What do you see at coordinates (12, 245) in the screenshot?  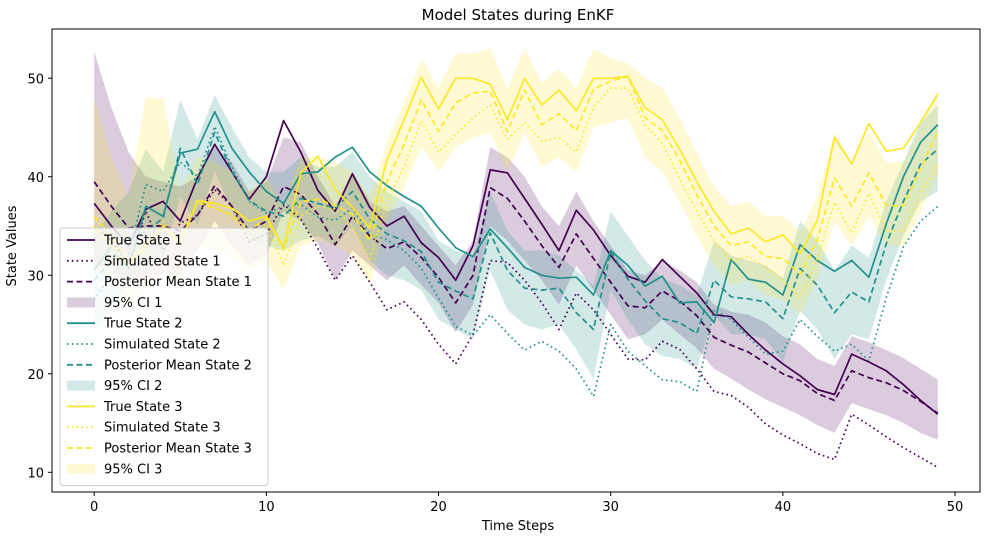 I see `y-axis-label: State Values` at bounding box center [12, 245].